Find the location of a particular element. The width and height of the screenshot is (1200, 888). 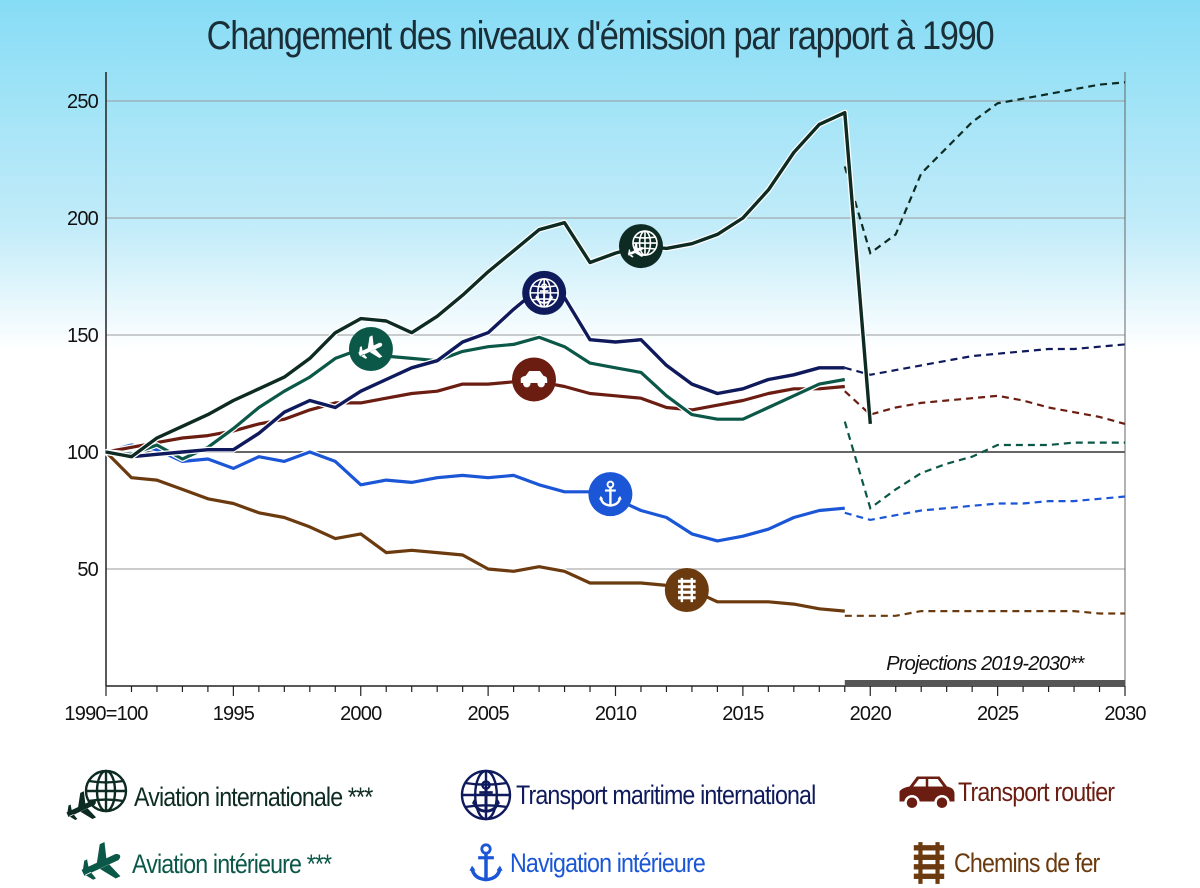

legend-label: Aviation intérieure *** is located at coordinates (232, 863).